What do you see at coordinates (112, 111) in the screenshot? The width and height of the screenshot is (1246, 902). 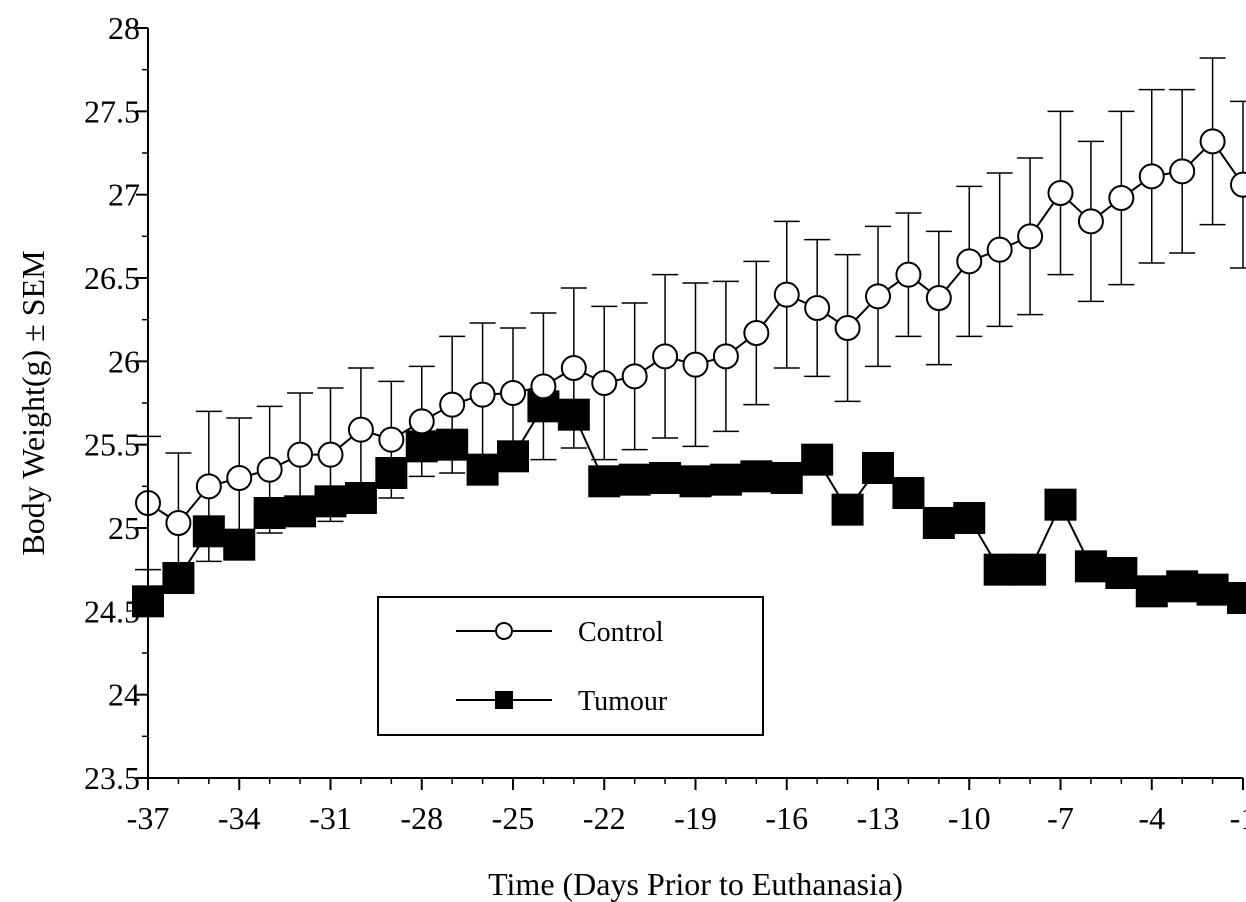 I see `y-tick-label: 27.5` at bounding box center [112, 111].